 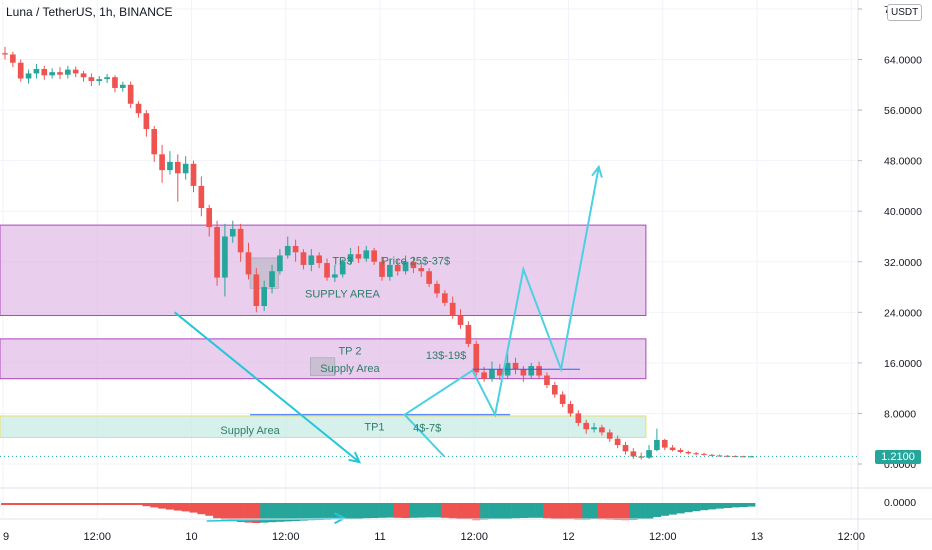 What do you see at coordinates (323, 366) in the screenshot?
I see `gray-box` at bounding box center [323, 366].